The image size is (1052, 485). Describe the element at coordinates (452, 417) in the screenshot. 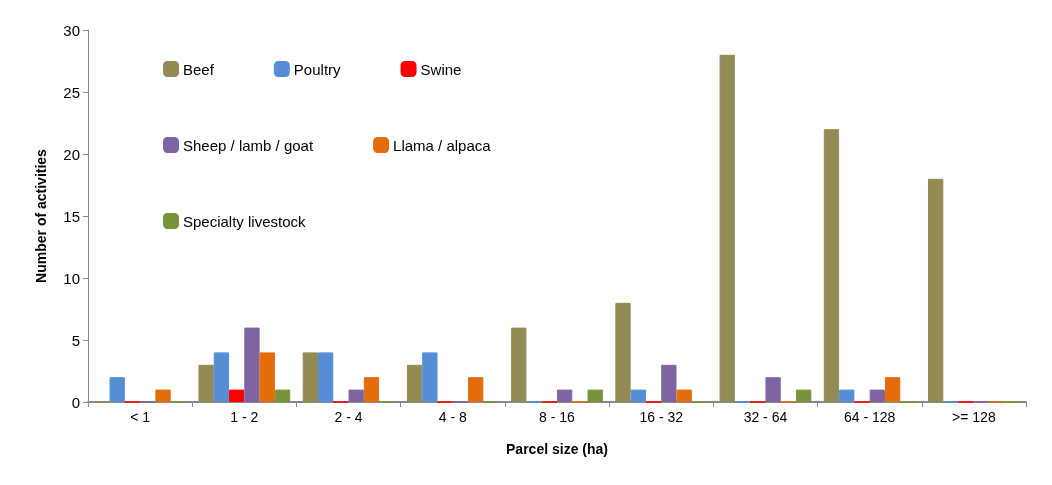

I see `x-tick-label: 4 - 8` at that location.